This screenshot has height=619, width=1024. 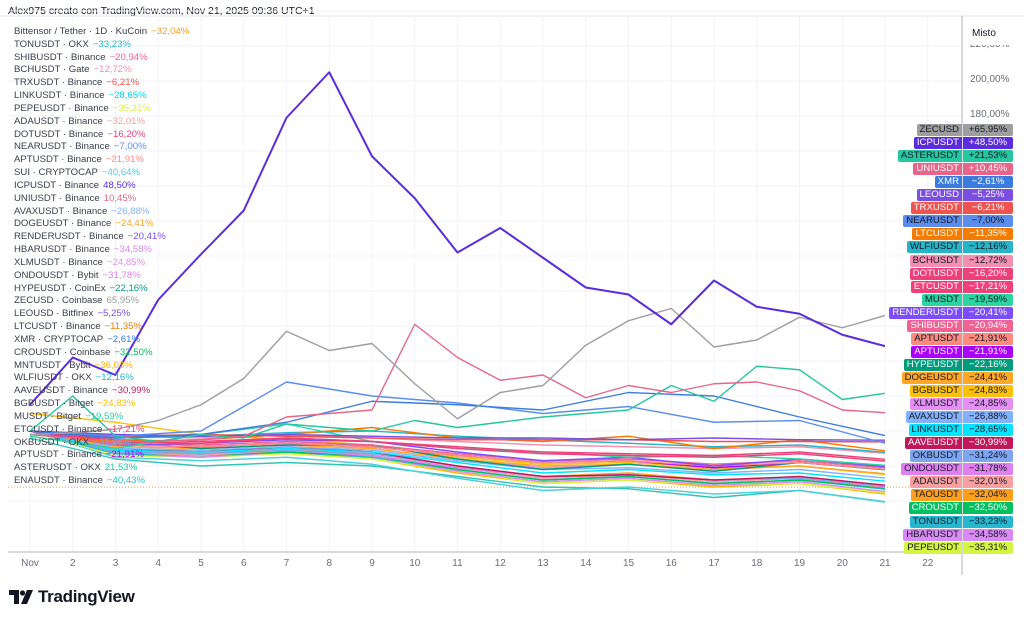 What do you see at coordinates (988, 156) in the screenshot?
I see `price-label-value: +21,53%` at bounding box center [988, 156].